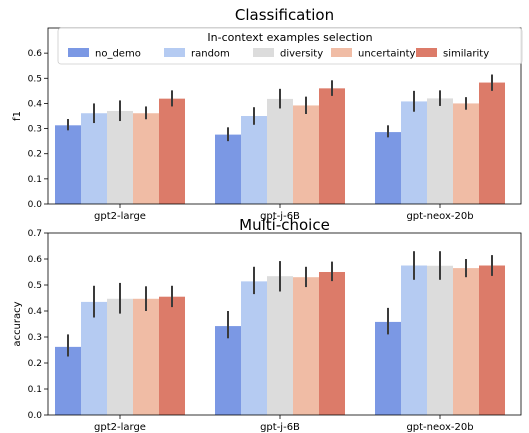  Describe the element at coordinates (466, 54) in the screenshot. I see `legend-label-similarity: similarity` at that location.